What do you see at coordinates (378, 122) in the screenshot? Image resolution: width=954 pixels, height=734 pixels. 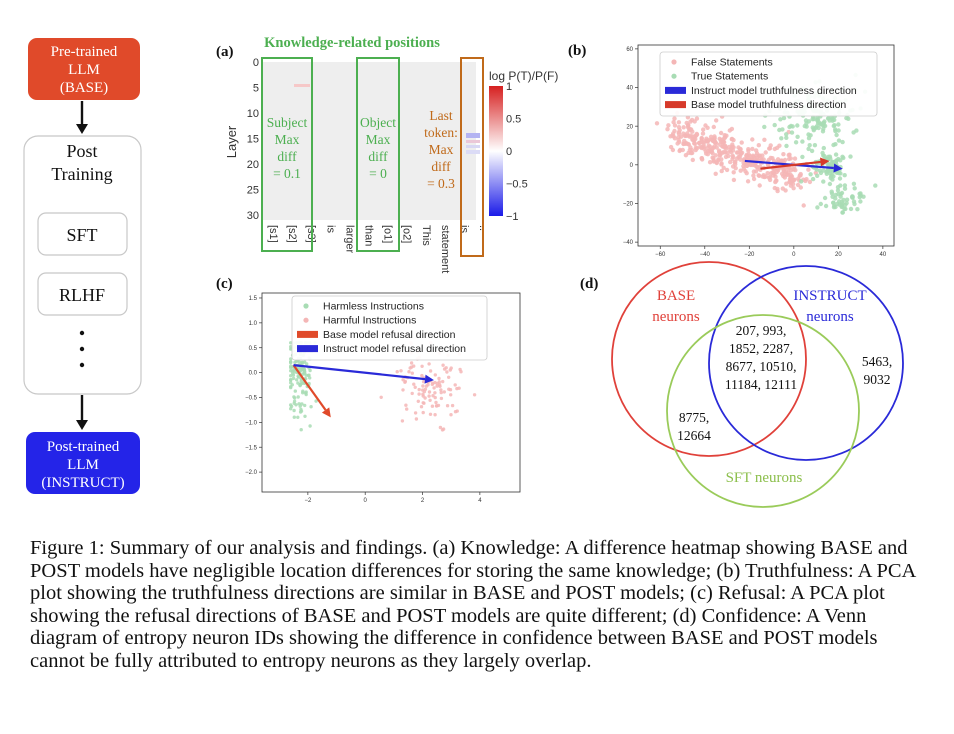 I see `object-annotation-1: Object` at bounding box center [378, 122].